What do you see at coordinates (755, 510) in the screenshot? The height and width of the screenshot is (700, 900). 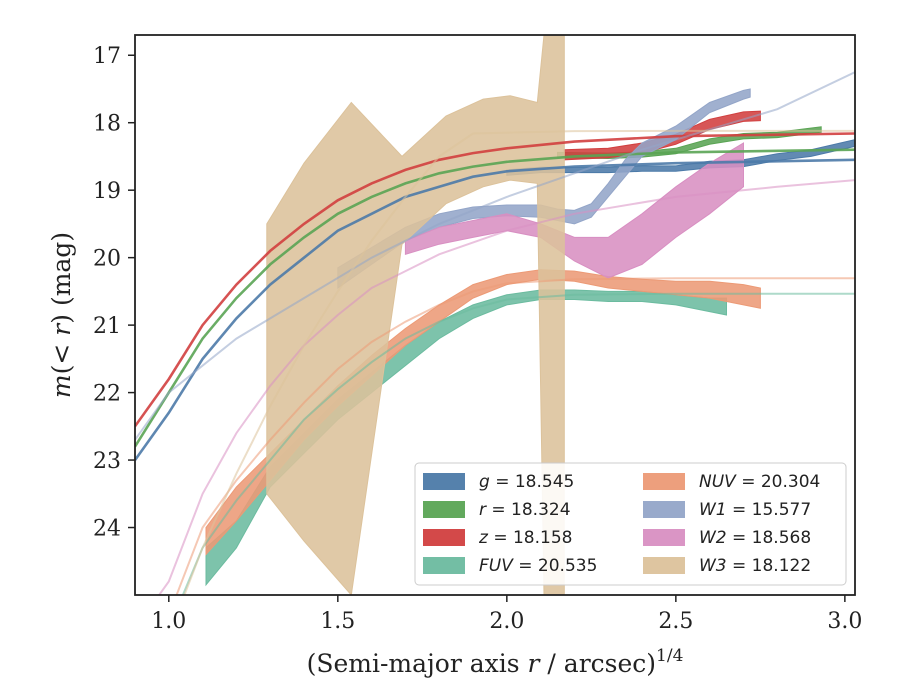 I see `legend-label-w1: W1 = 15.577` at bounding box center [755, 510].